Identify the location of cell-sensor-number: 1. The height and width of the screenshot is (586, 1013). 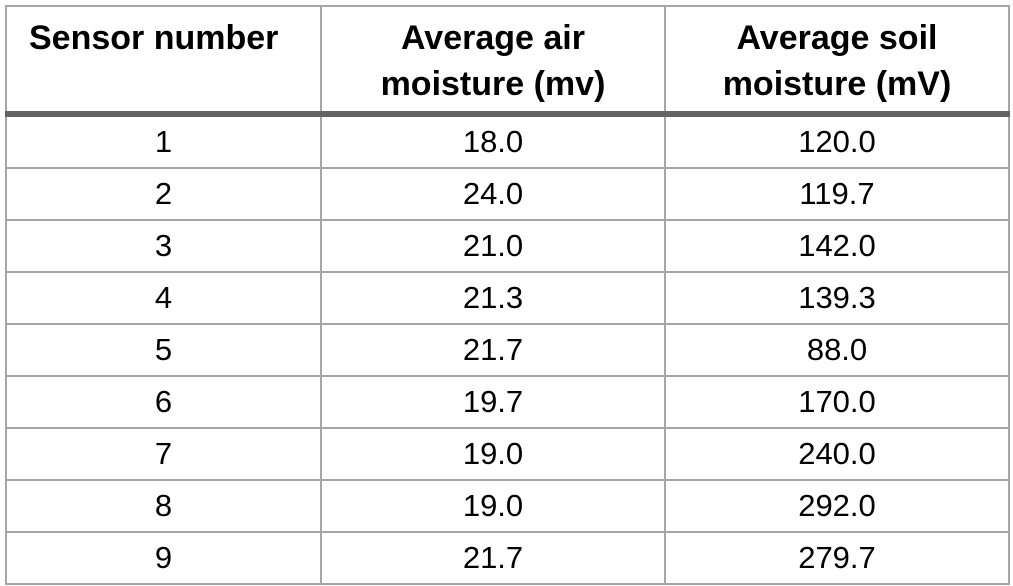
(163, 141).